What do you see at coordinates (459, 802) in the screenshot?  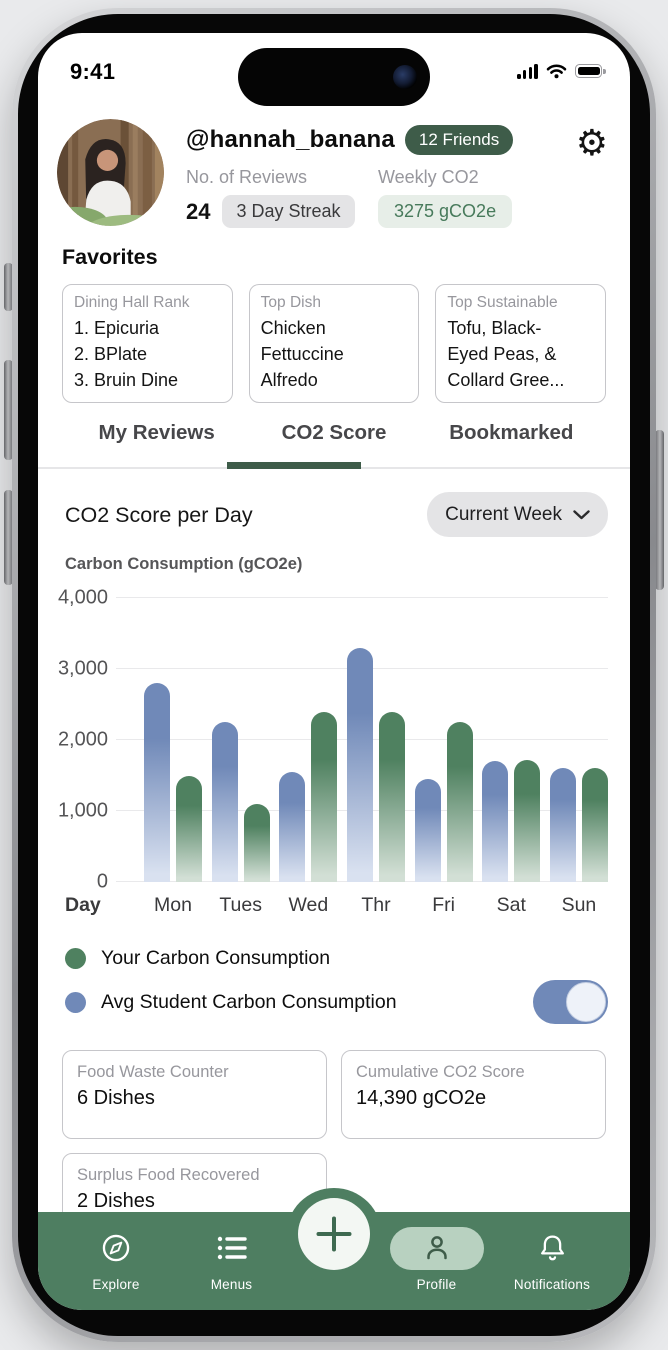 I see `bar-you-fri` at bounding box center [459, 802].